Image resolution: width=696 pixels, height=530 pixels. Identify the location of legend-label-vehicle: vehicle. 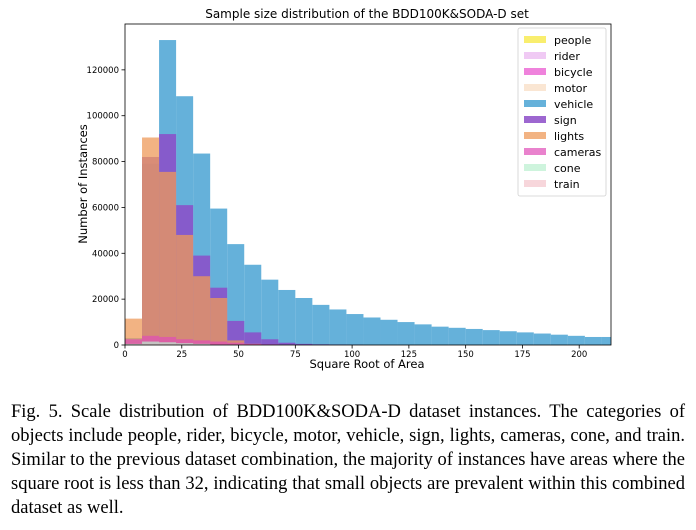
(573, 104).